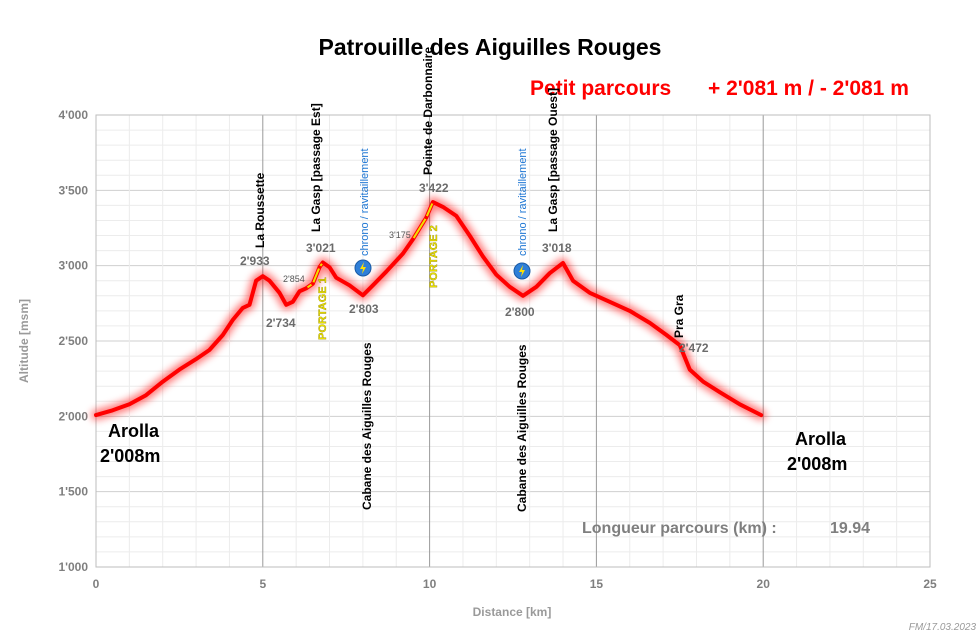 The height and width of the screenshot is (639, 980). Describe the element at coordinates (430, 584) in the screenshot. I see `x-tick-label: 10` at that location.